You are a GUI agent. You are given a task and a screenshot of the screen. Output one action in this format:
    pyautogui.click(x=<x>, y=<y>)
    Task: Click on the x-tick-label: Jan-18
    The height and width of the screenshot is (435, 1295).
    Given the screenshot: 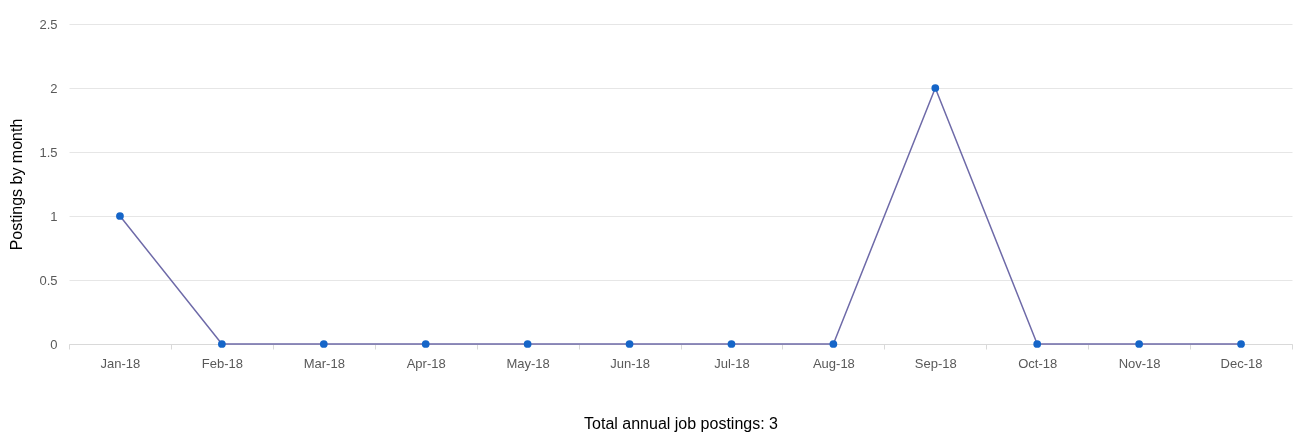 What is the action you would take?
    pyautogui.click(x=120, y=363)
    